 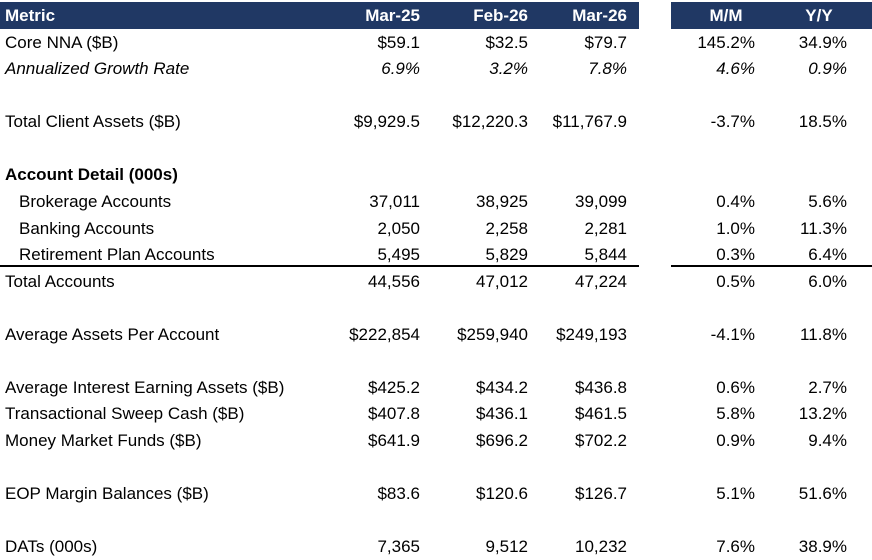 What do you see at coordinates (392, 15) in the screenshot?
I see `header-mar-25: Mar-25` at bounding box center [392, 15].